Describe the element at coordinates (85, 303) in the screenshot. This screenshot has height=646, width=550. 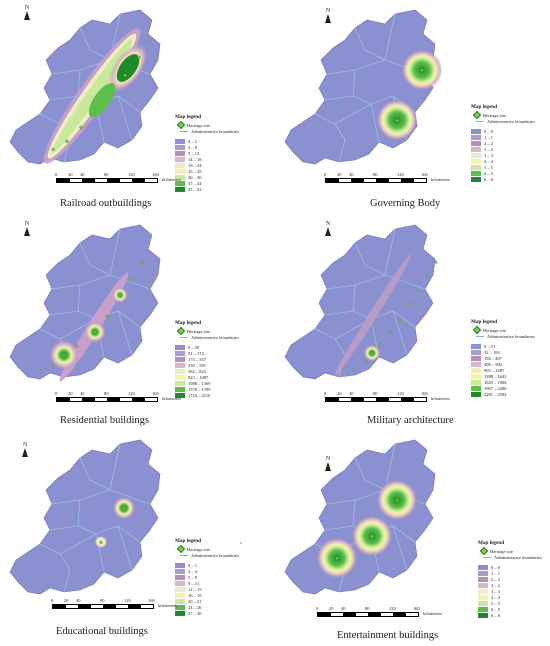
I see `heatmap-residential` at that location.